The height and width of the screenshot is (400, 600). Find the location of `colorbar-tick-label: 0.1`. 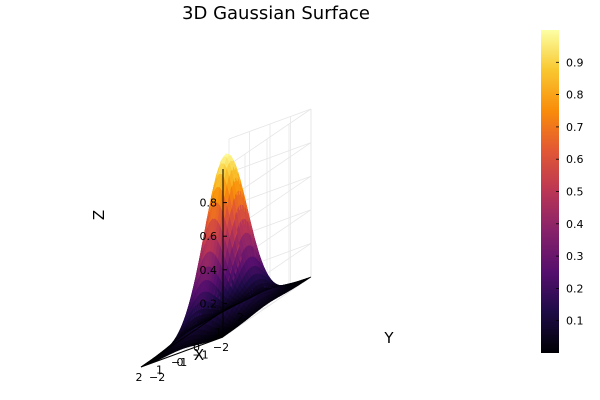

colorbar-tick-label: 0.1 is located at coordinates (575, 321).